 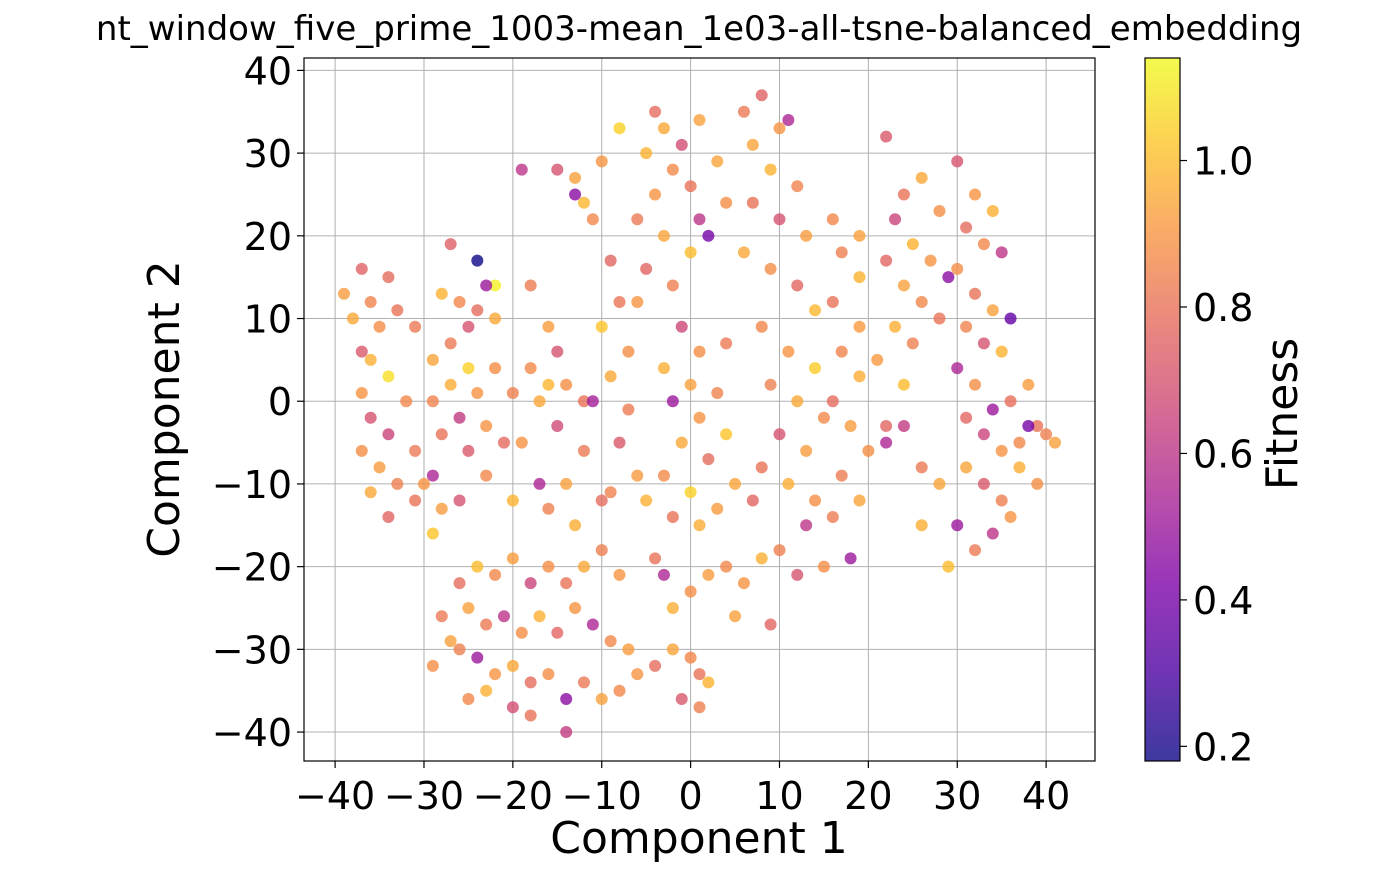 What do you see at coordinates (868, 796) in the screenshot?
I see `x-tick-label: 20` at bounding box center [868, 796].